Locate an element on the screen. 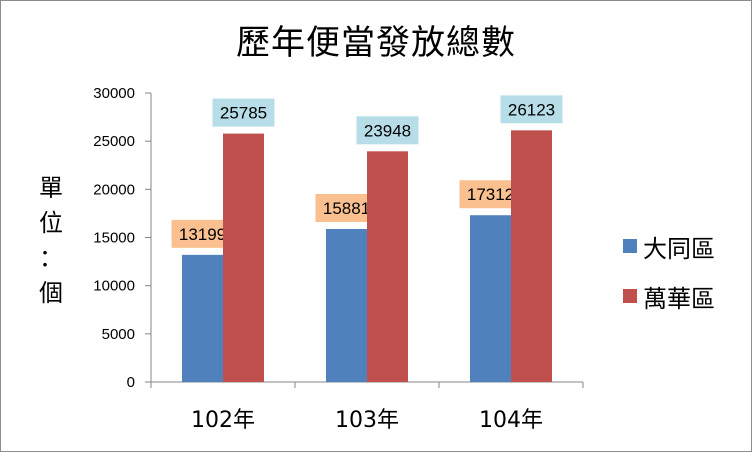  y-tick-label: 30000 is located at coordinates (114, 93).